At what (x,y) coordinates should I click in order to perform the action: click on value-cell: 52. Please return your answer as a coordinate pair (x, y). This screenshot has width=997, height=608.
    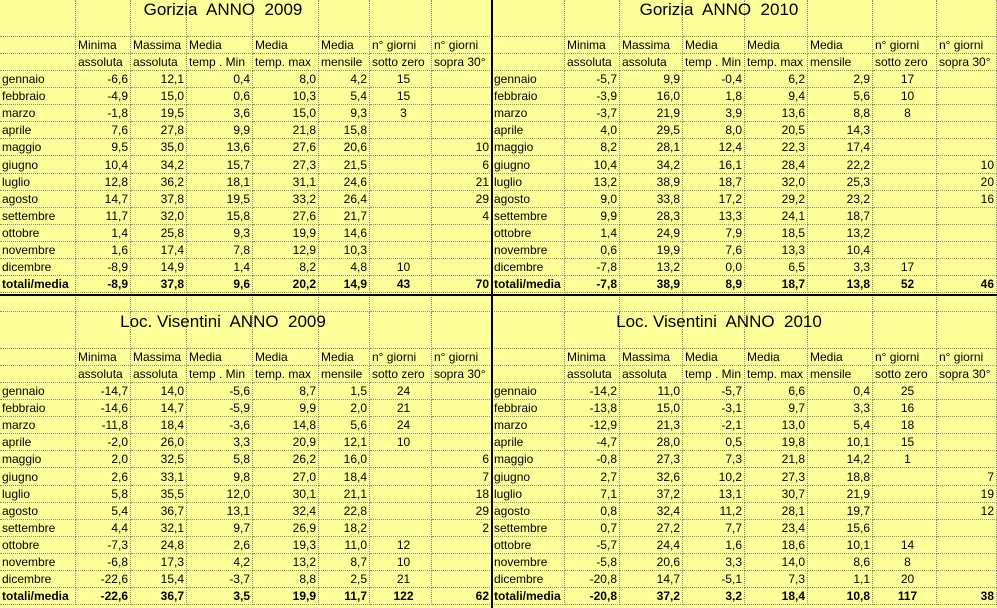
    Looking at the image, I should click on (905, 285).